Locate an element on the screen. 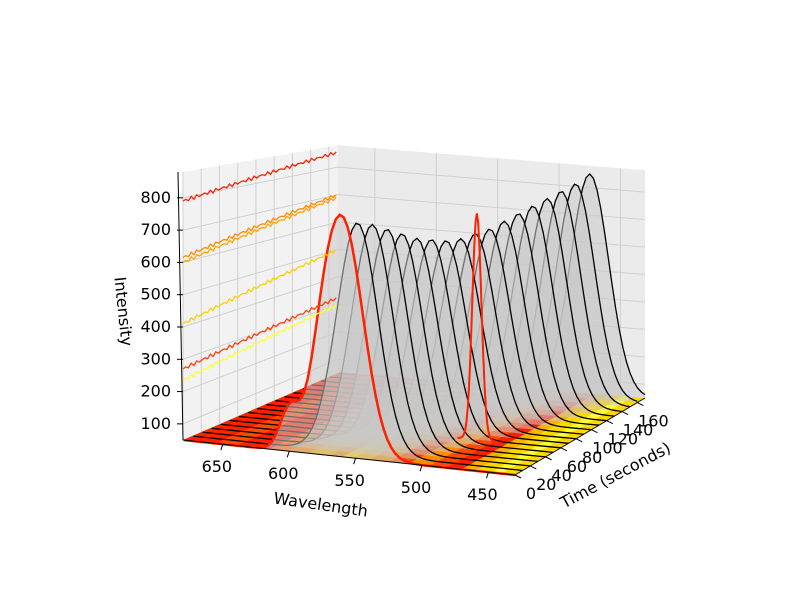  y-axis-line is located at coordinates (580, 436).